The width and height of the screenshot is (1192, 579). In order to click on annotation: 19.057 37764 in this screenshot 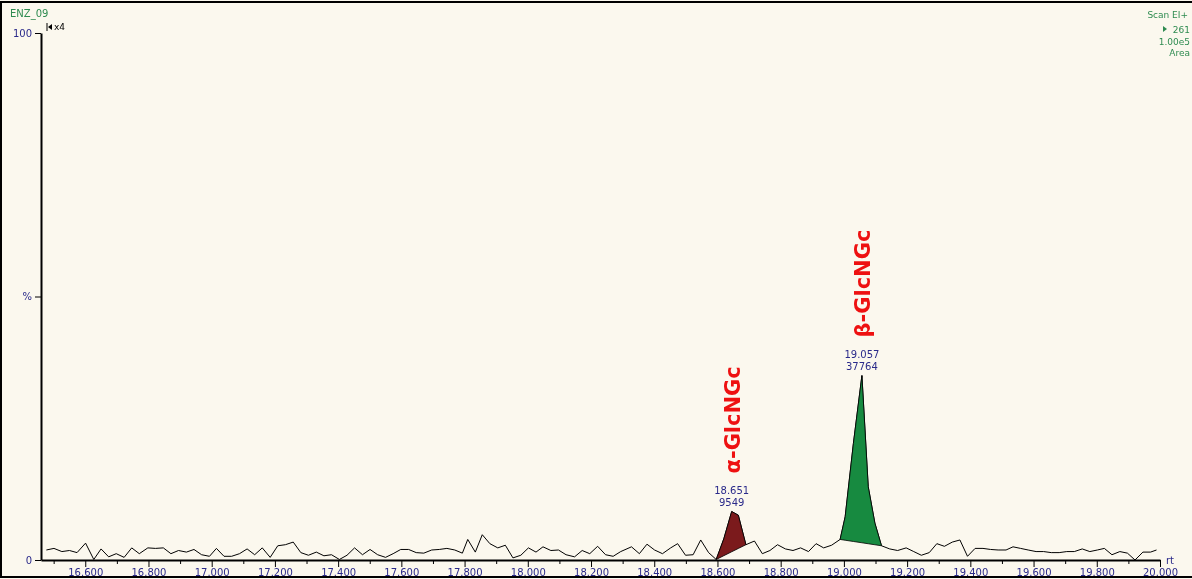, I will do `click(862, 360)`.